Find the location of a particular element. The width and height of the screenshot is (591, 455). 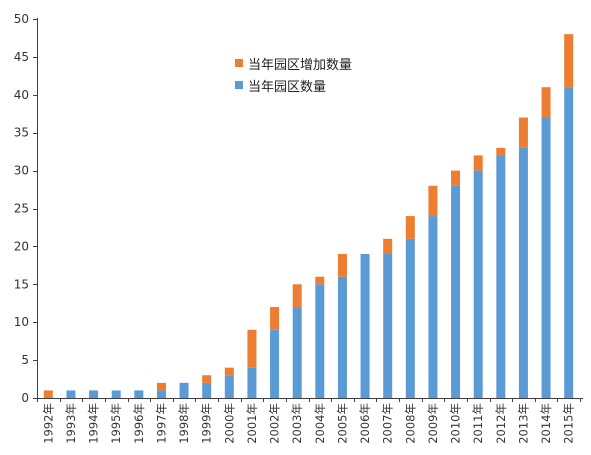

y-axis: 0 5 10 15 20 25 30 35 40 45 50 is located at coordinates (26, 208).